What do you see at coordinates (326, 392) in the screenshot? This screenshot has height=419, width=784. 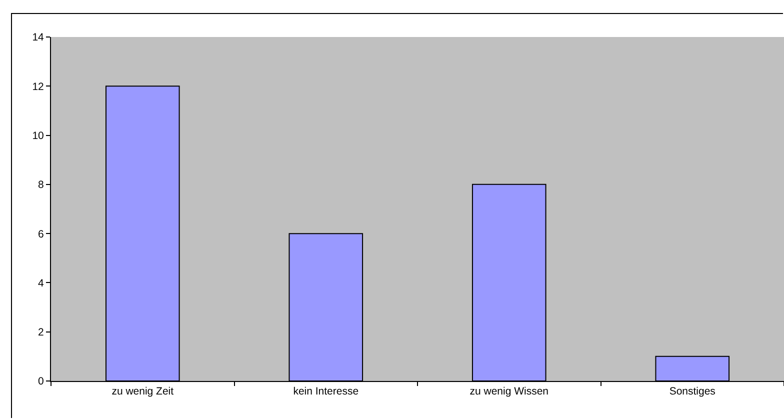 I see `x-tick-label: kein Interesse` at bounding box center [326, 392].